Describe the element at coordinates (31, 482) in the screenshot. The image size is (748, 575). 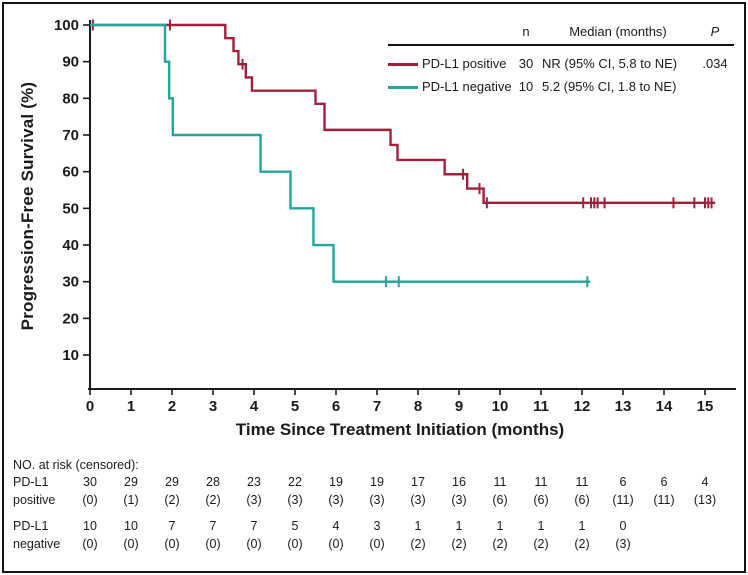
I see `risk-group-positive-label-1: PD-L1` at that location.